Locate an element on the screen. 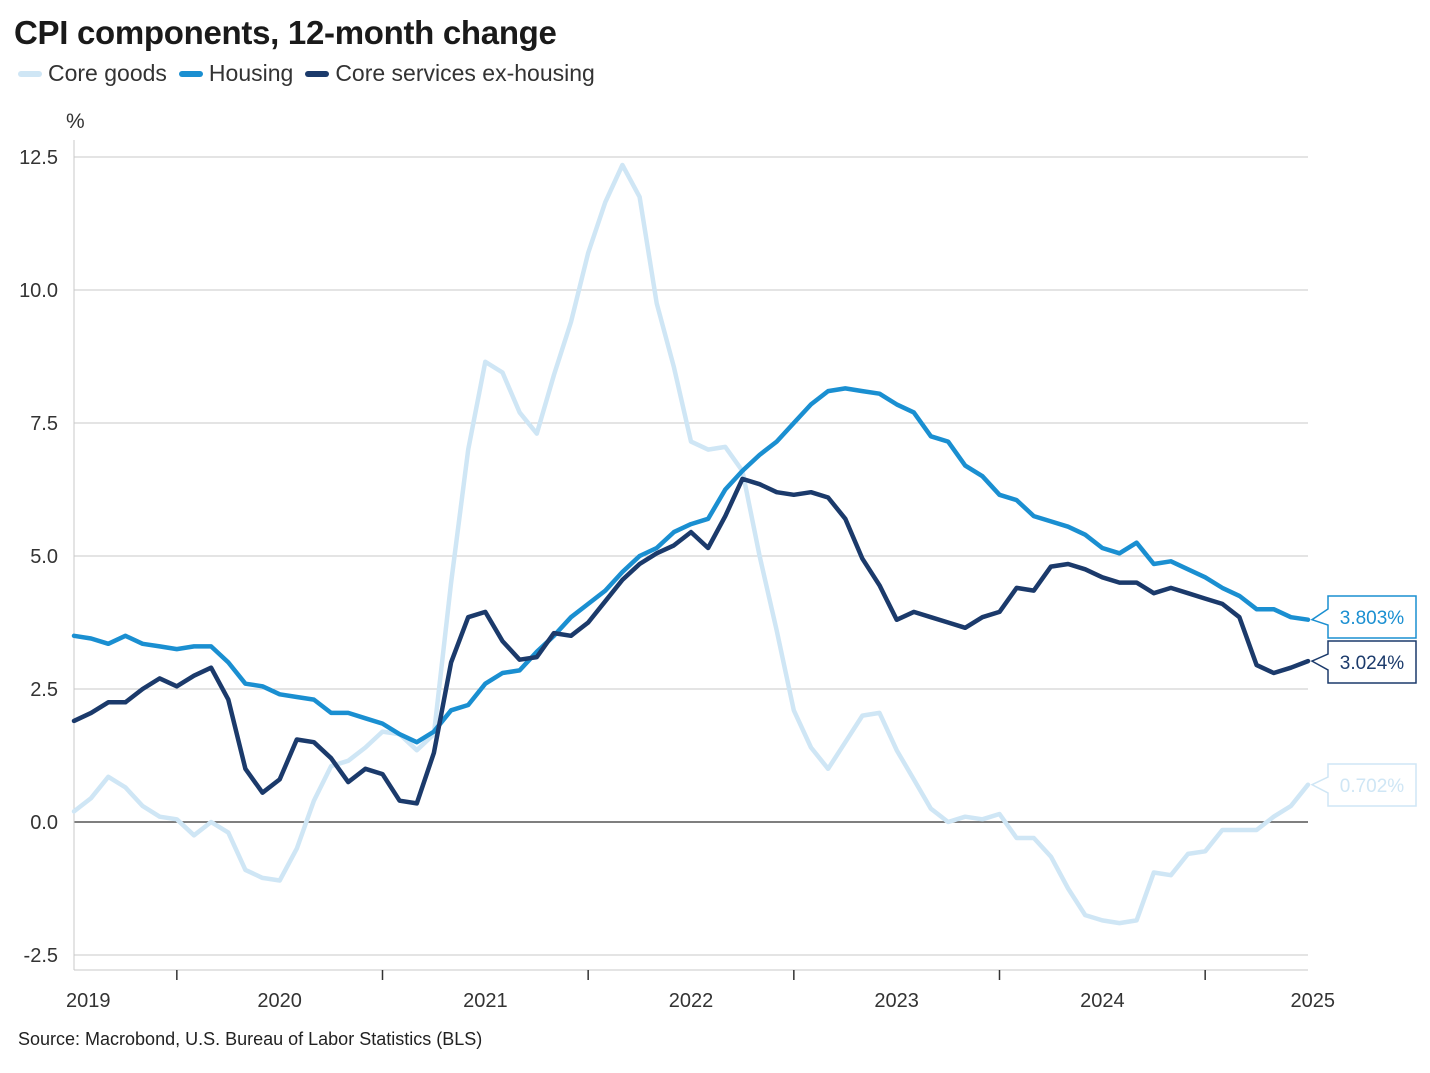 This screenshot has height=1073, width=1430. x-tick-label-6: 2025 is located at coordinates (1313, 1001).